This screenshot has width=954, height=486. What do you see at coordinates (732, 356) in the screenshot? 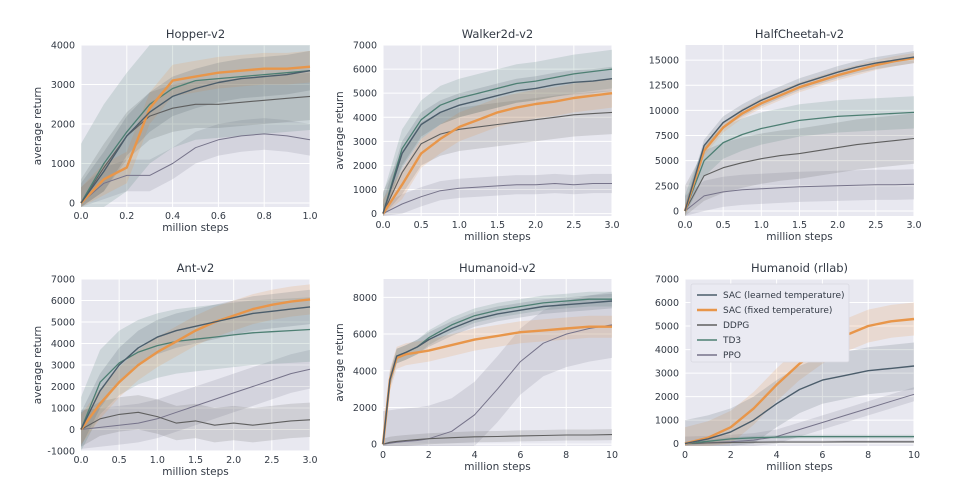
I see `legend-label-ppo: PPO` at bounding box center [732, 356].